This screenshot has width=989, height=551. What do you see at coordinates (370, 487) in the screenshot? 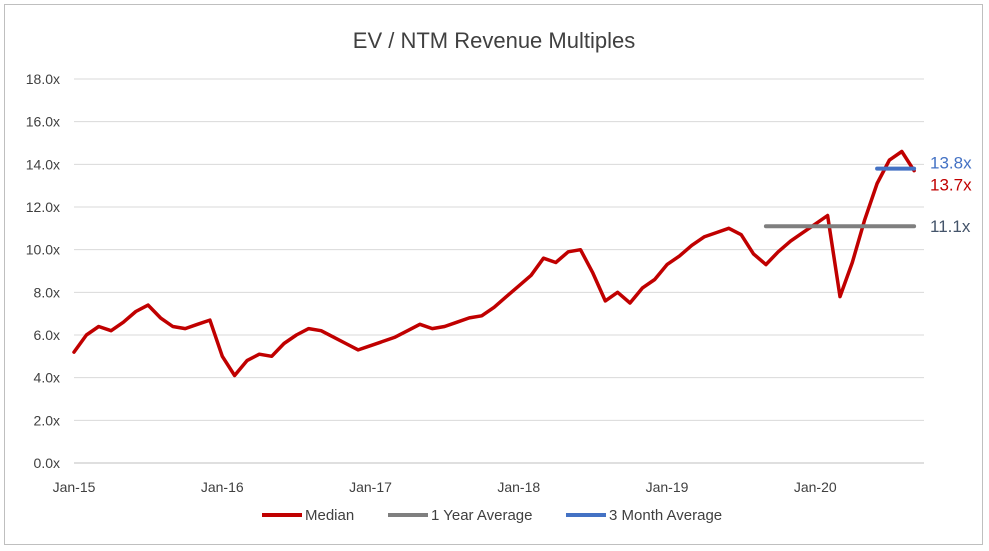
I see `x-tick-label: Jan-17` at bounding box center [370, 487].